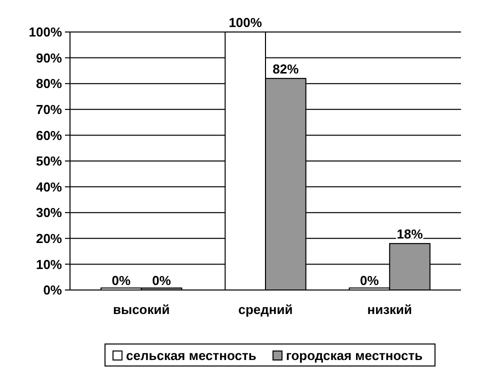 This screenshot has width=481, height=372. Describe the element at coordinates (389, 309) in the screenshot. I see `x-tick-label: низкий` at that location.